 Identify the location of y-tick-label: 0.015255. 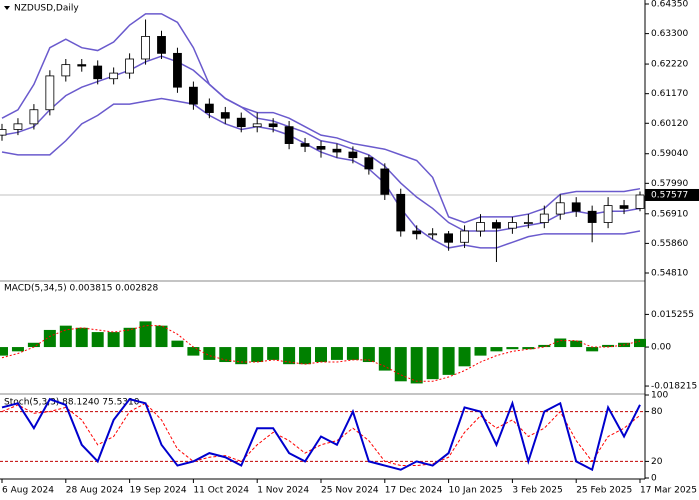
(672, 315).